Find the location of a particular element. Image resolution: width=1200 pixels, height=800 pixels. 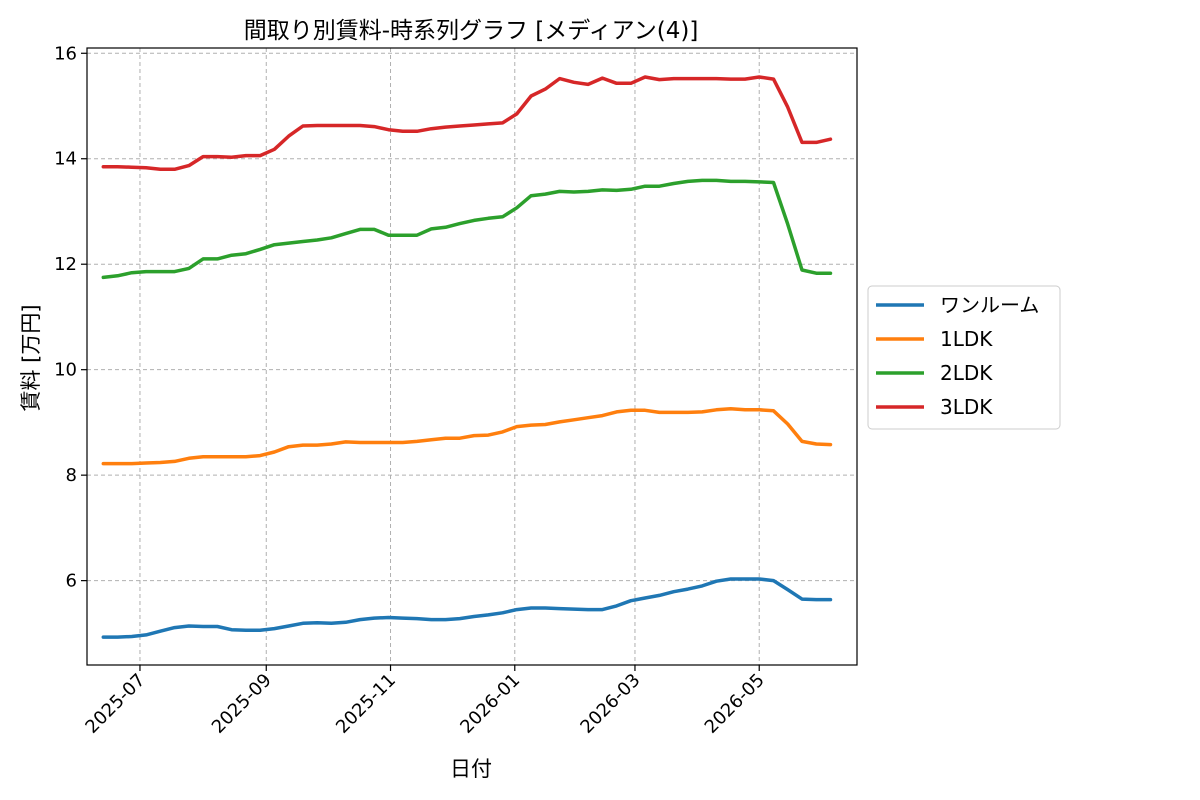

x-axis-title: 日付 is located at coordinates (471, 769).